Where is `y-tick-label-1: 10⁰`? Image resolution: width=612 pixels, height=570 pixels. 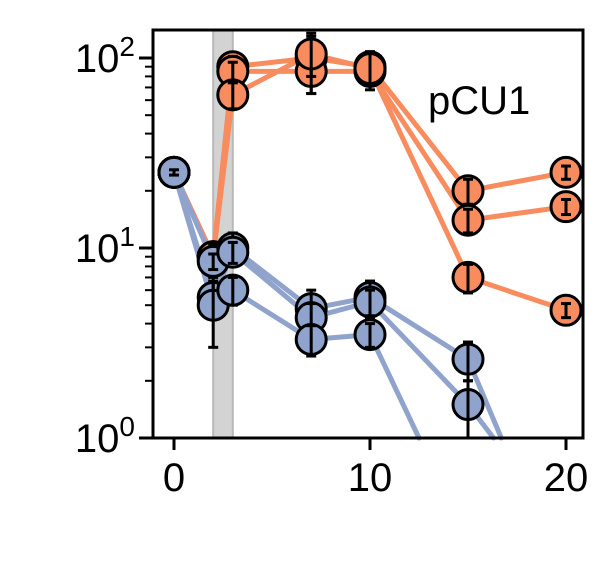
y-tick-label-1: 10⁰ is located at coordinates (105, 436).